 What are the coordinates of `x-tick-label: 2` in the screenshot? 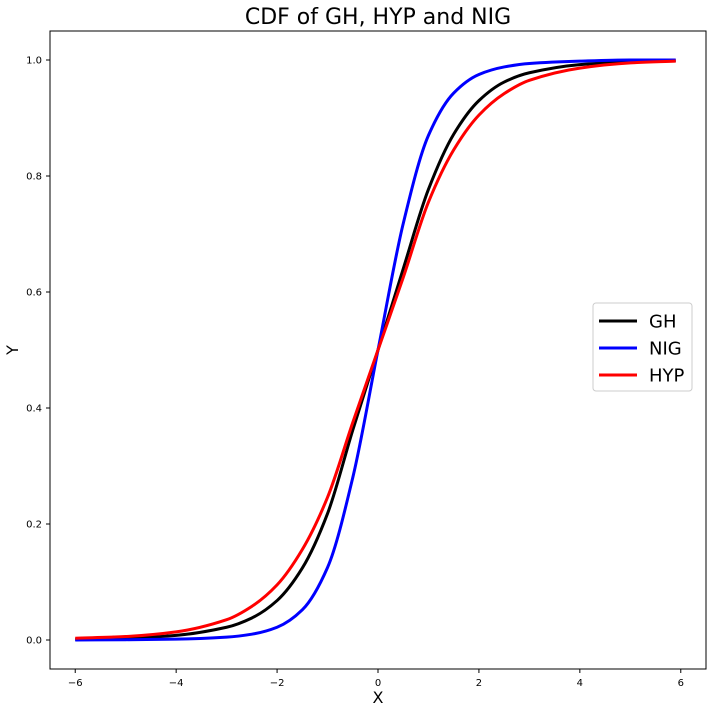 It's located at (479, 683).